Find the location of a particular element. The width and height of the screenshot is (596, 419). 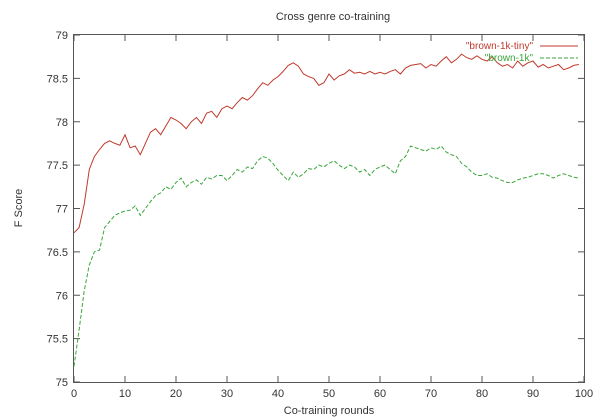

y-axis-label: F Score is located at coordinates (19, 208).